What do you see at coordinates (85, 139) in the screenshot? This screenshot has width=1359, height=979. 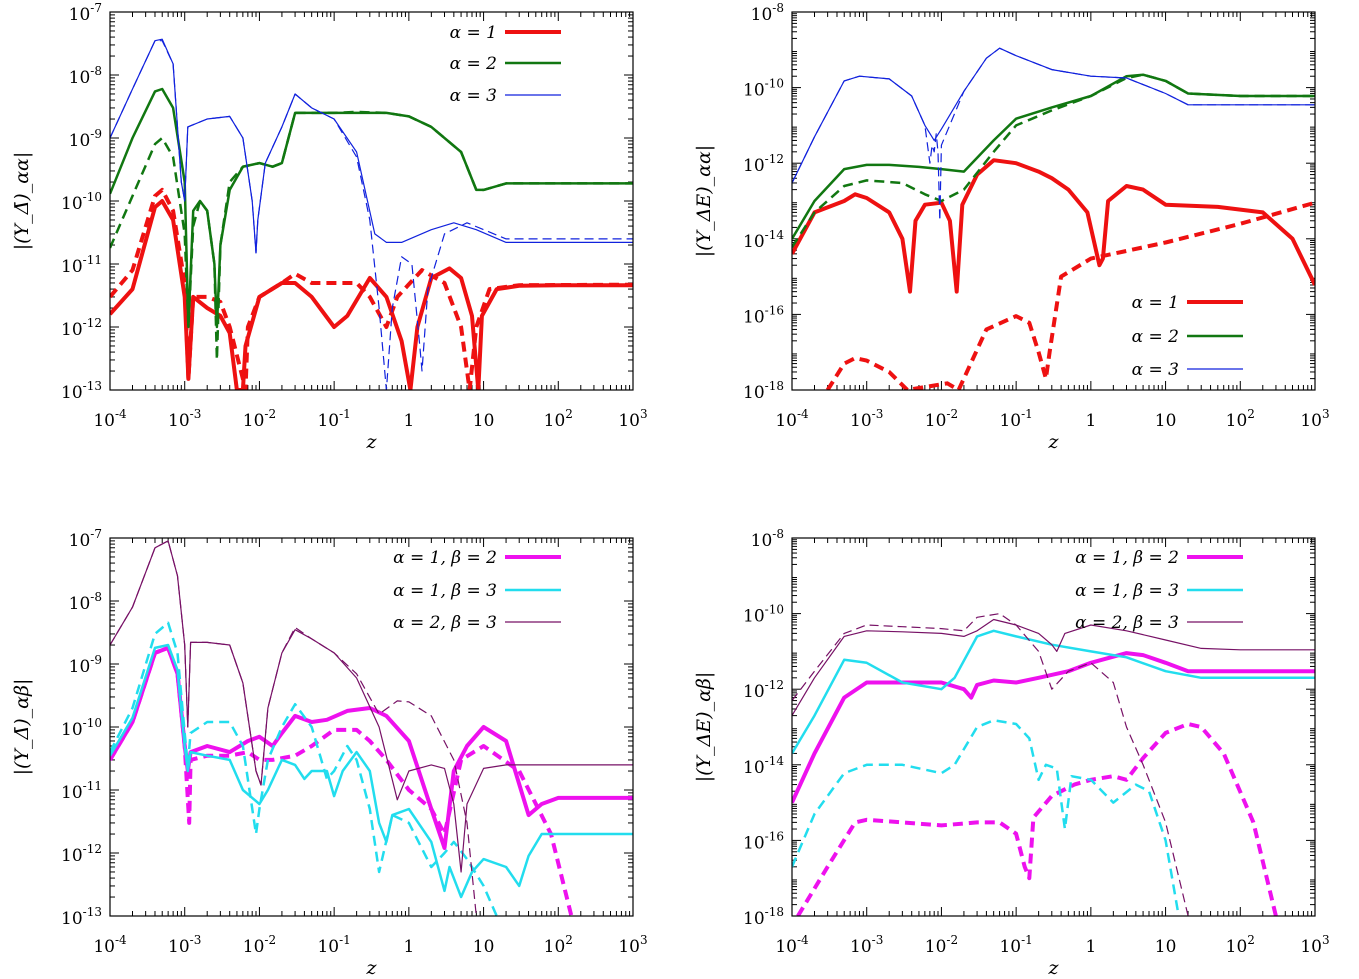 I see `y-tick-label: 10⁻⁹` at bounding box center [85, 139].